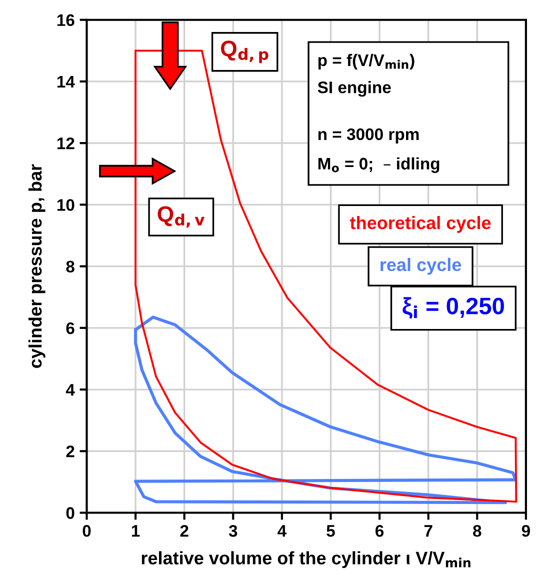  What do you see at coordinates (70, 266) in the screenshot?
I see `y-tick-label: 8` at bounding box center [70, 266].